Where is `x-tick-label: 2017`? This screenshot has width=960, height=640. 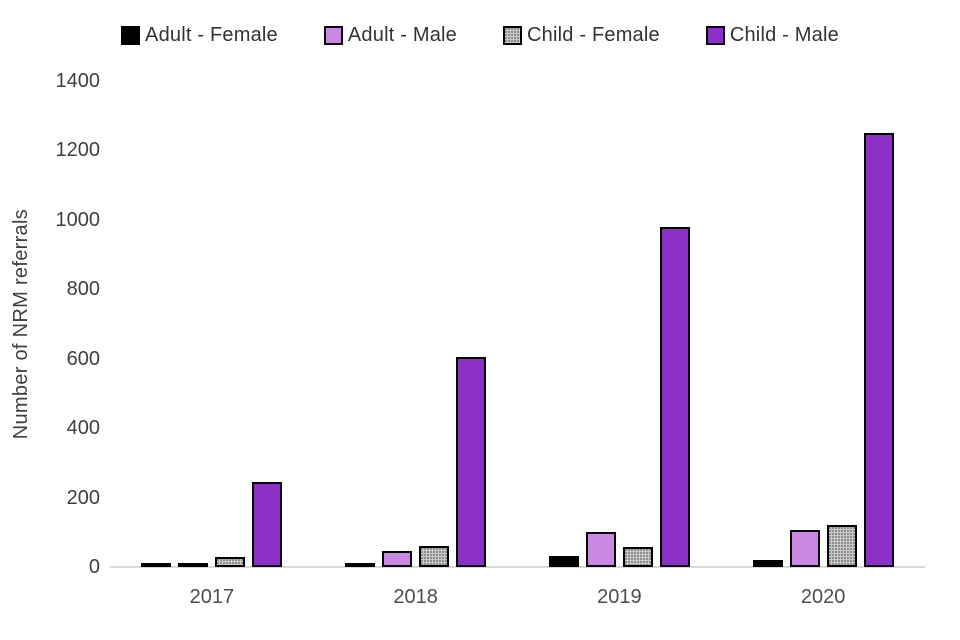 x-tick-label: 2017 is located at coordinates (212, 597).